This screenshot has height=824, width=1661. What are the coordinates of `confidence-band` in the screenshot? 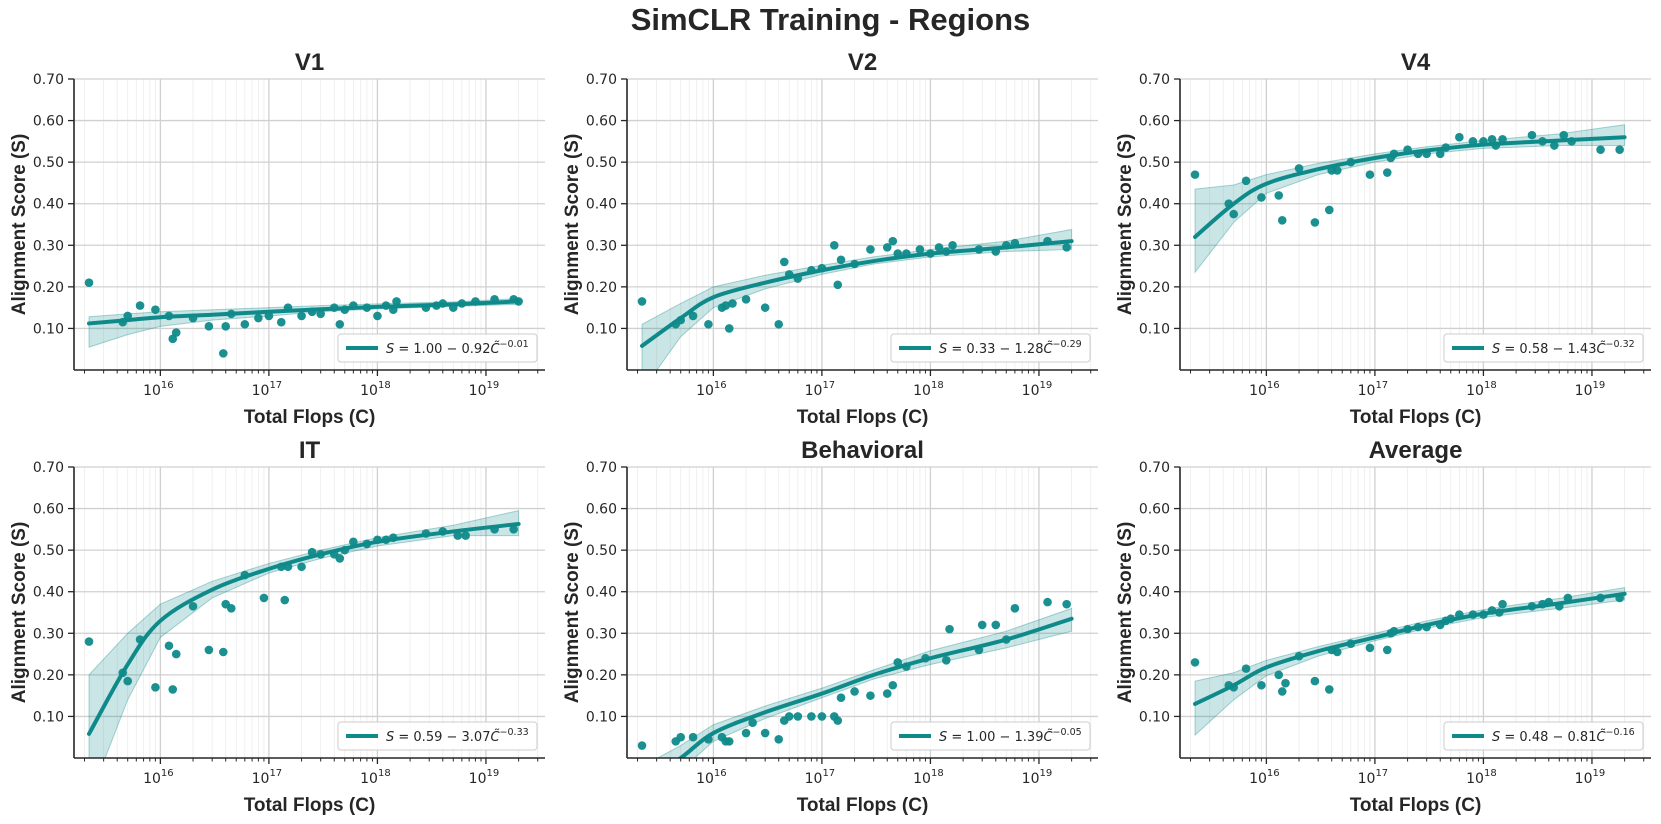 It's located at (864, 682).